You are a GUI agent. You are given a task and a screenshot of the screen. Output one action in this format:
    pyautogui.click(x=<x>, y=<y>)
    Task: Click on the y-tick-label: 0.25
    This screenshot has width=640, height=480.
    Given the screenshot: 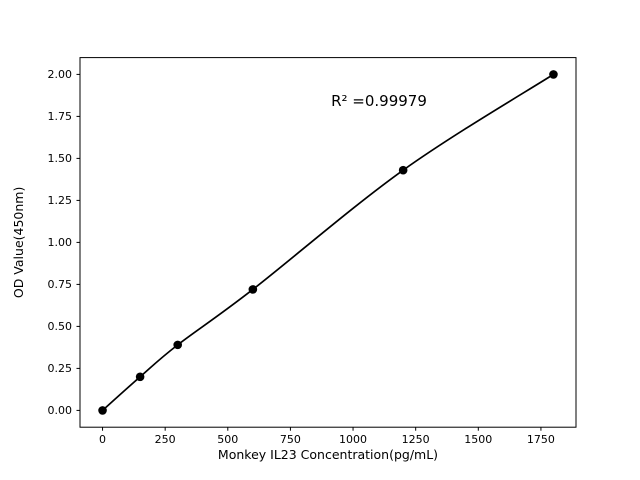 What is the action you would take?
    pyautogui.click(x=60, y=368)
    